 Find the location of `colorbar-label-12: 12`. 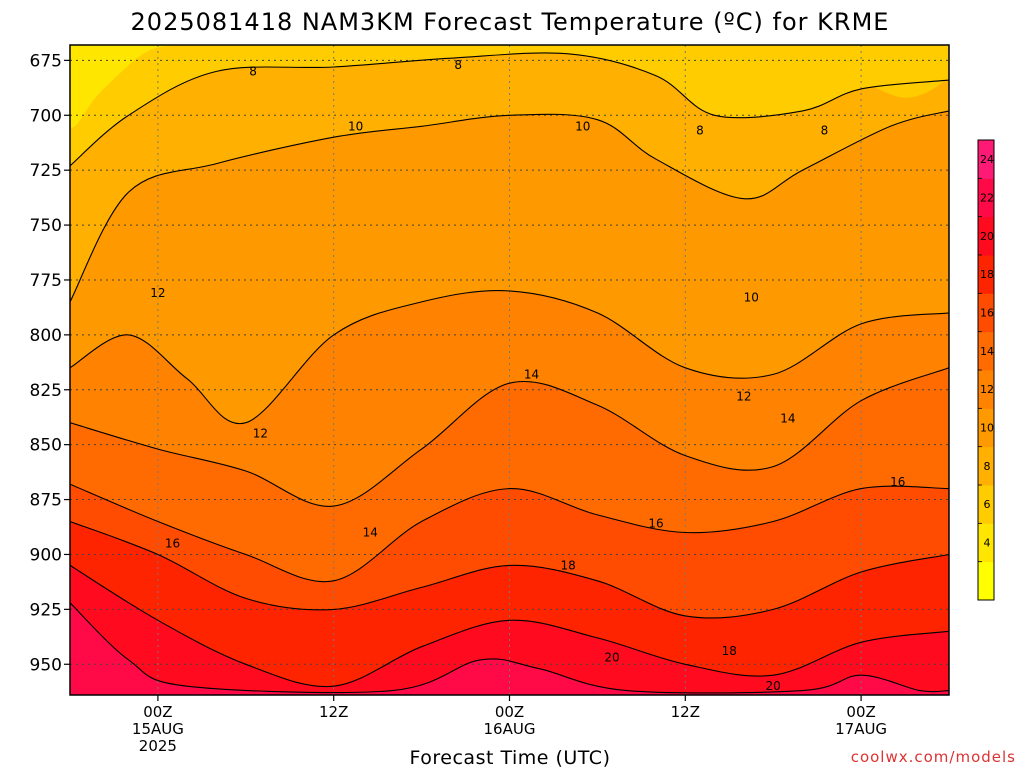

colorbar-label-12: 12 is located at coordinates (987, 389).